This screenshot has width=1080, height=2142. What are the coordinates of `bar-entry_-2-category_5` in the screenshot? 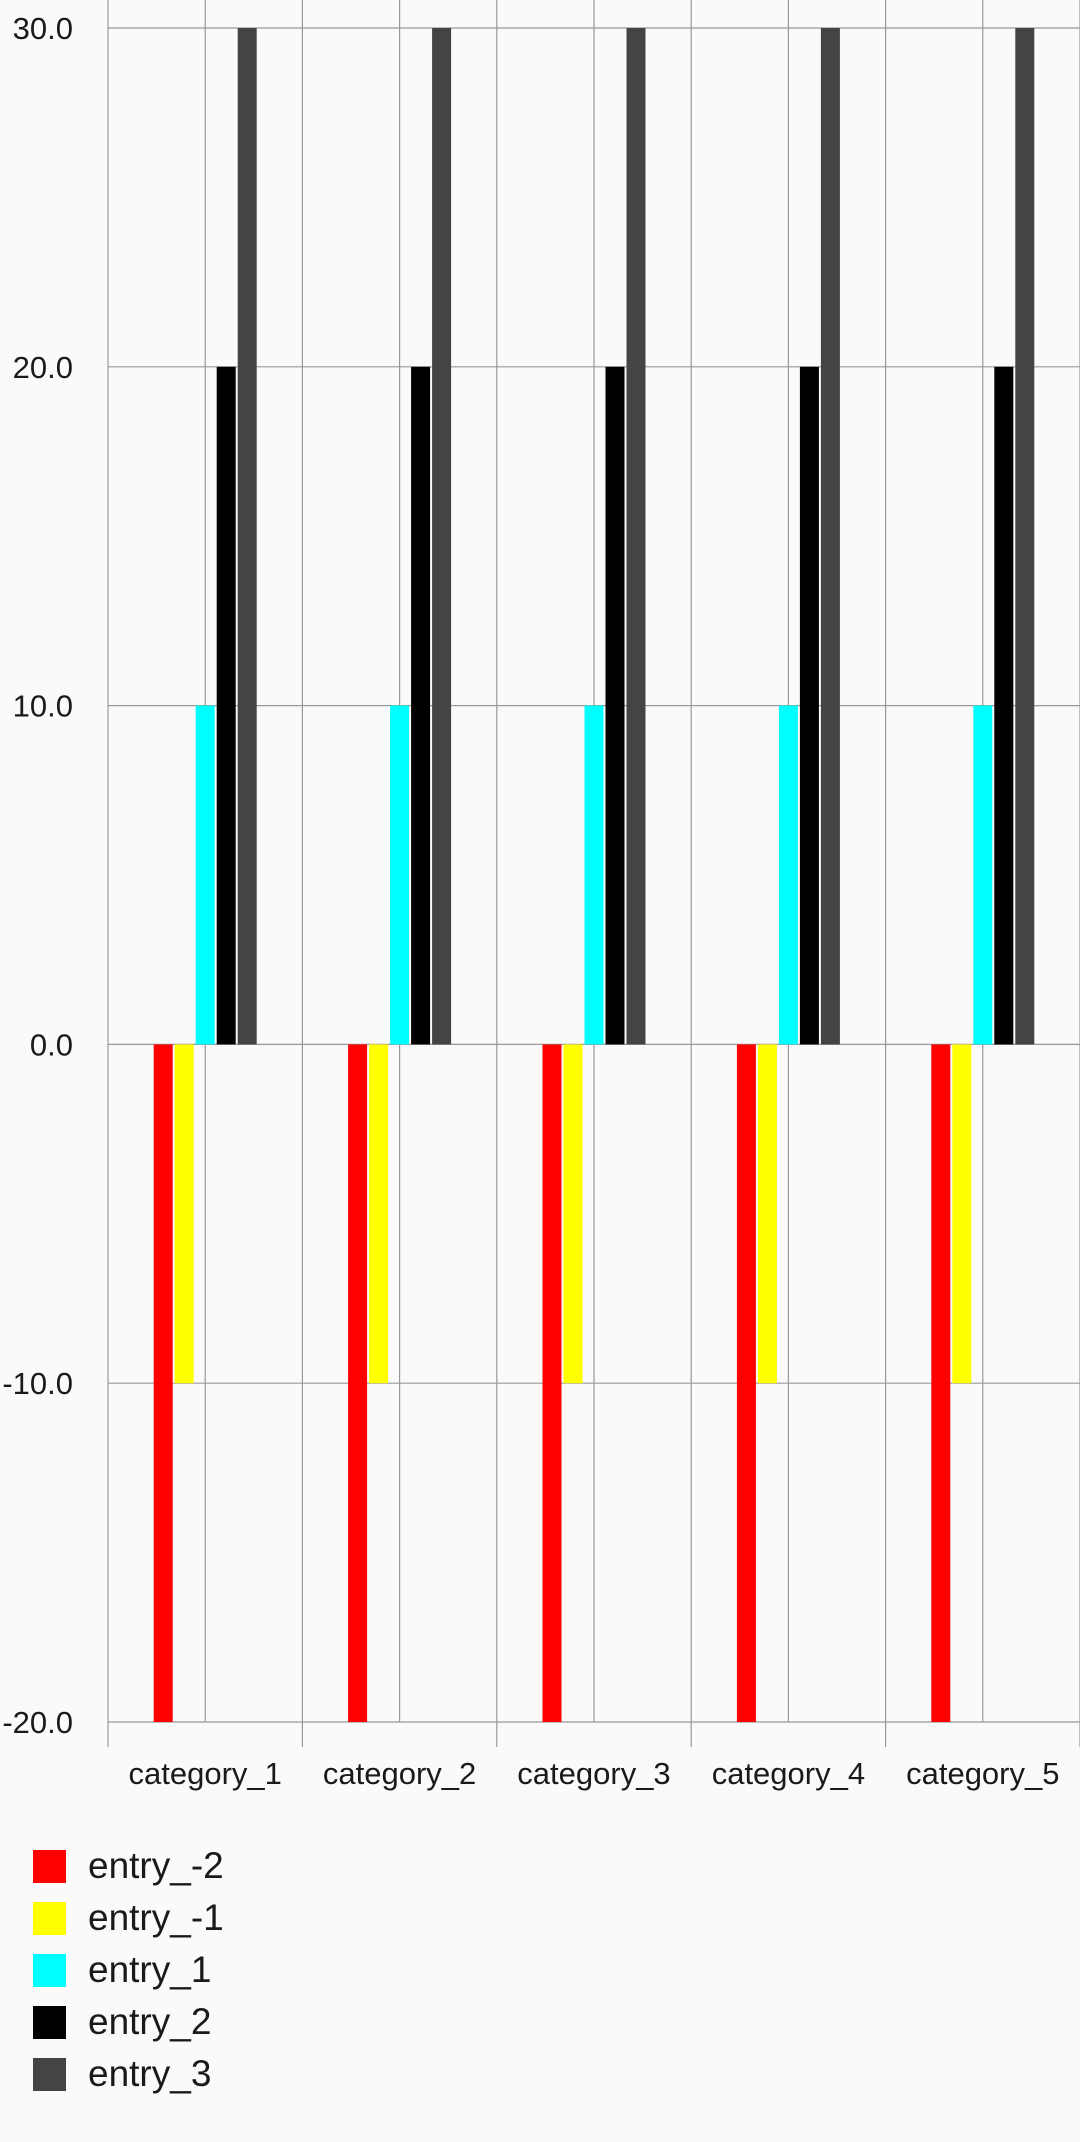 It's located at (941, 1383).